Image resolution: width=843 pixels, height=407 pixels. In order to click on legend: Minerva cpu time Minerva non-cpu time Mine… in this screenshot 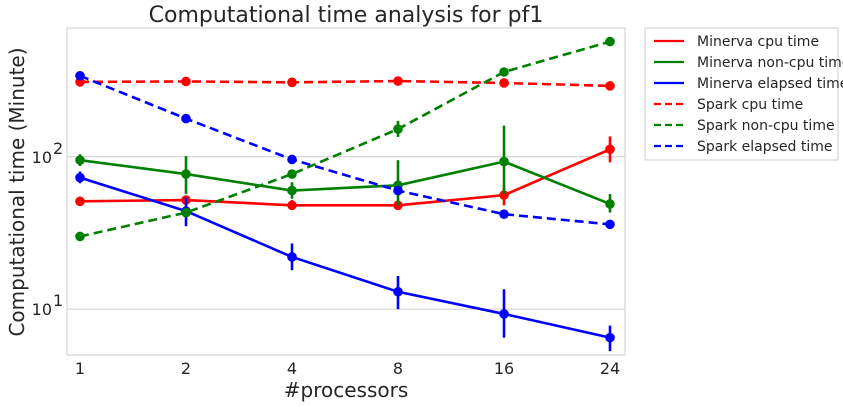, I will do `click(743, 94)`.